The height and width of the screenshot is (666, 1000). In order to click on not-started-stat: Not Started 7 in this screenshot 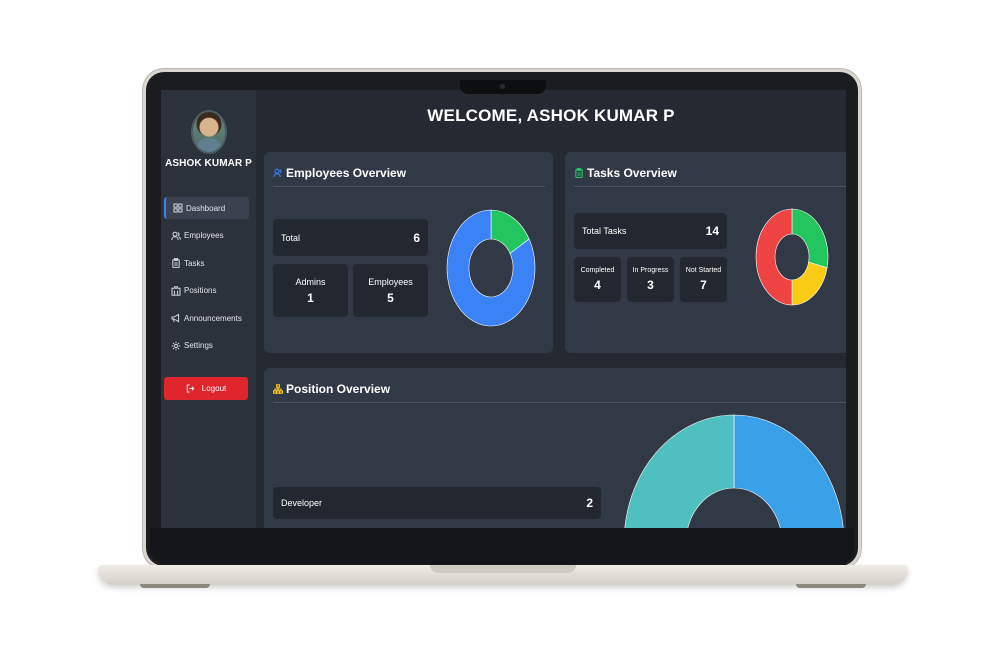, I will do `click(703, 279)`.